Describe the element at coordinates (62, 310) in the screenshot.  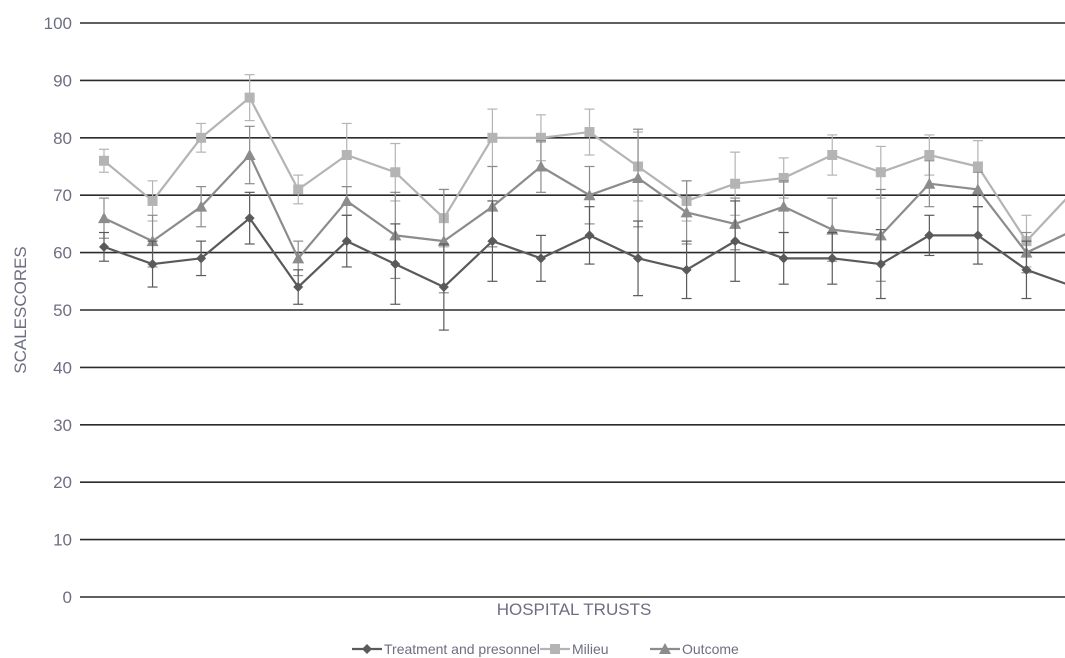
I see `y-tick-label: 50` at that location.